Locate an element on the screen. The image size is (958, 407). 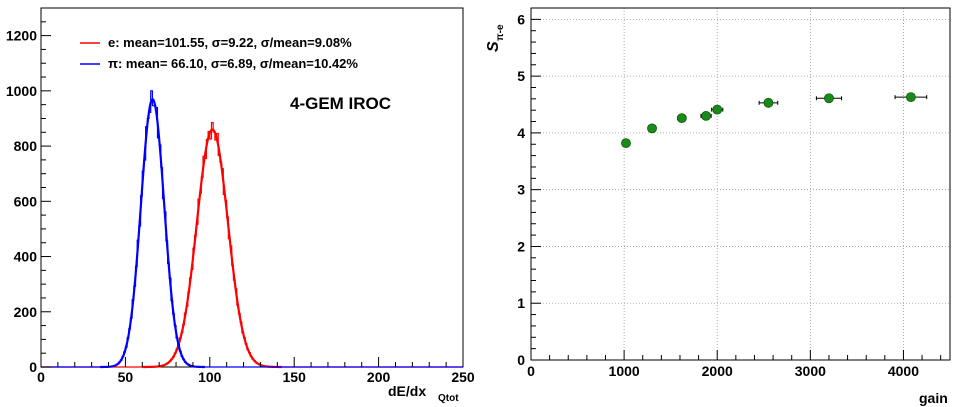
y-tick-label: 800 is located at coordinates (26, 146).